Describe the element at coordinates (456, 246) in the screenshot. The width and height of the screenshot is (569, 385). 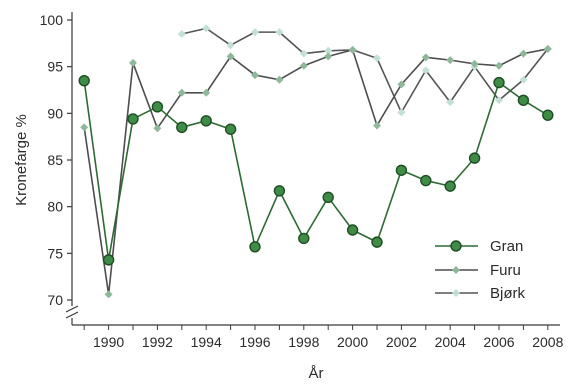
I see `legend-marker-gran` at that location.